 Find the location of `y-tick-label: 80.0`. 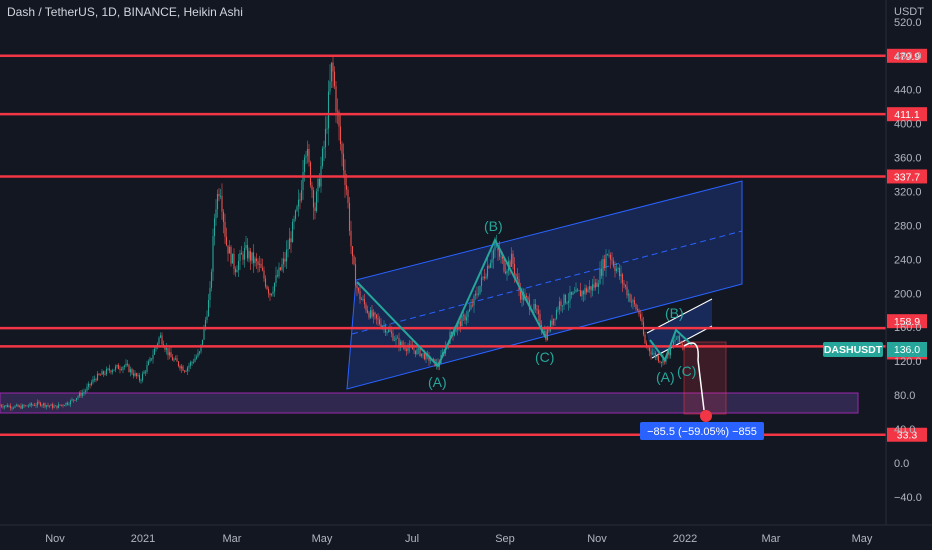

y-tick-label: 80.0 is located at coordinates (904, 396).